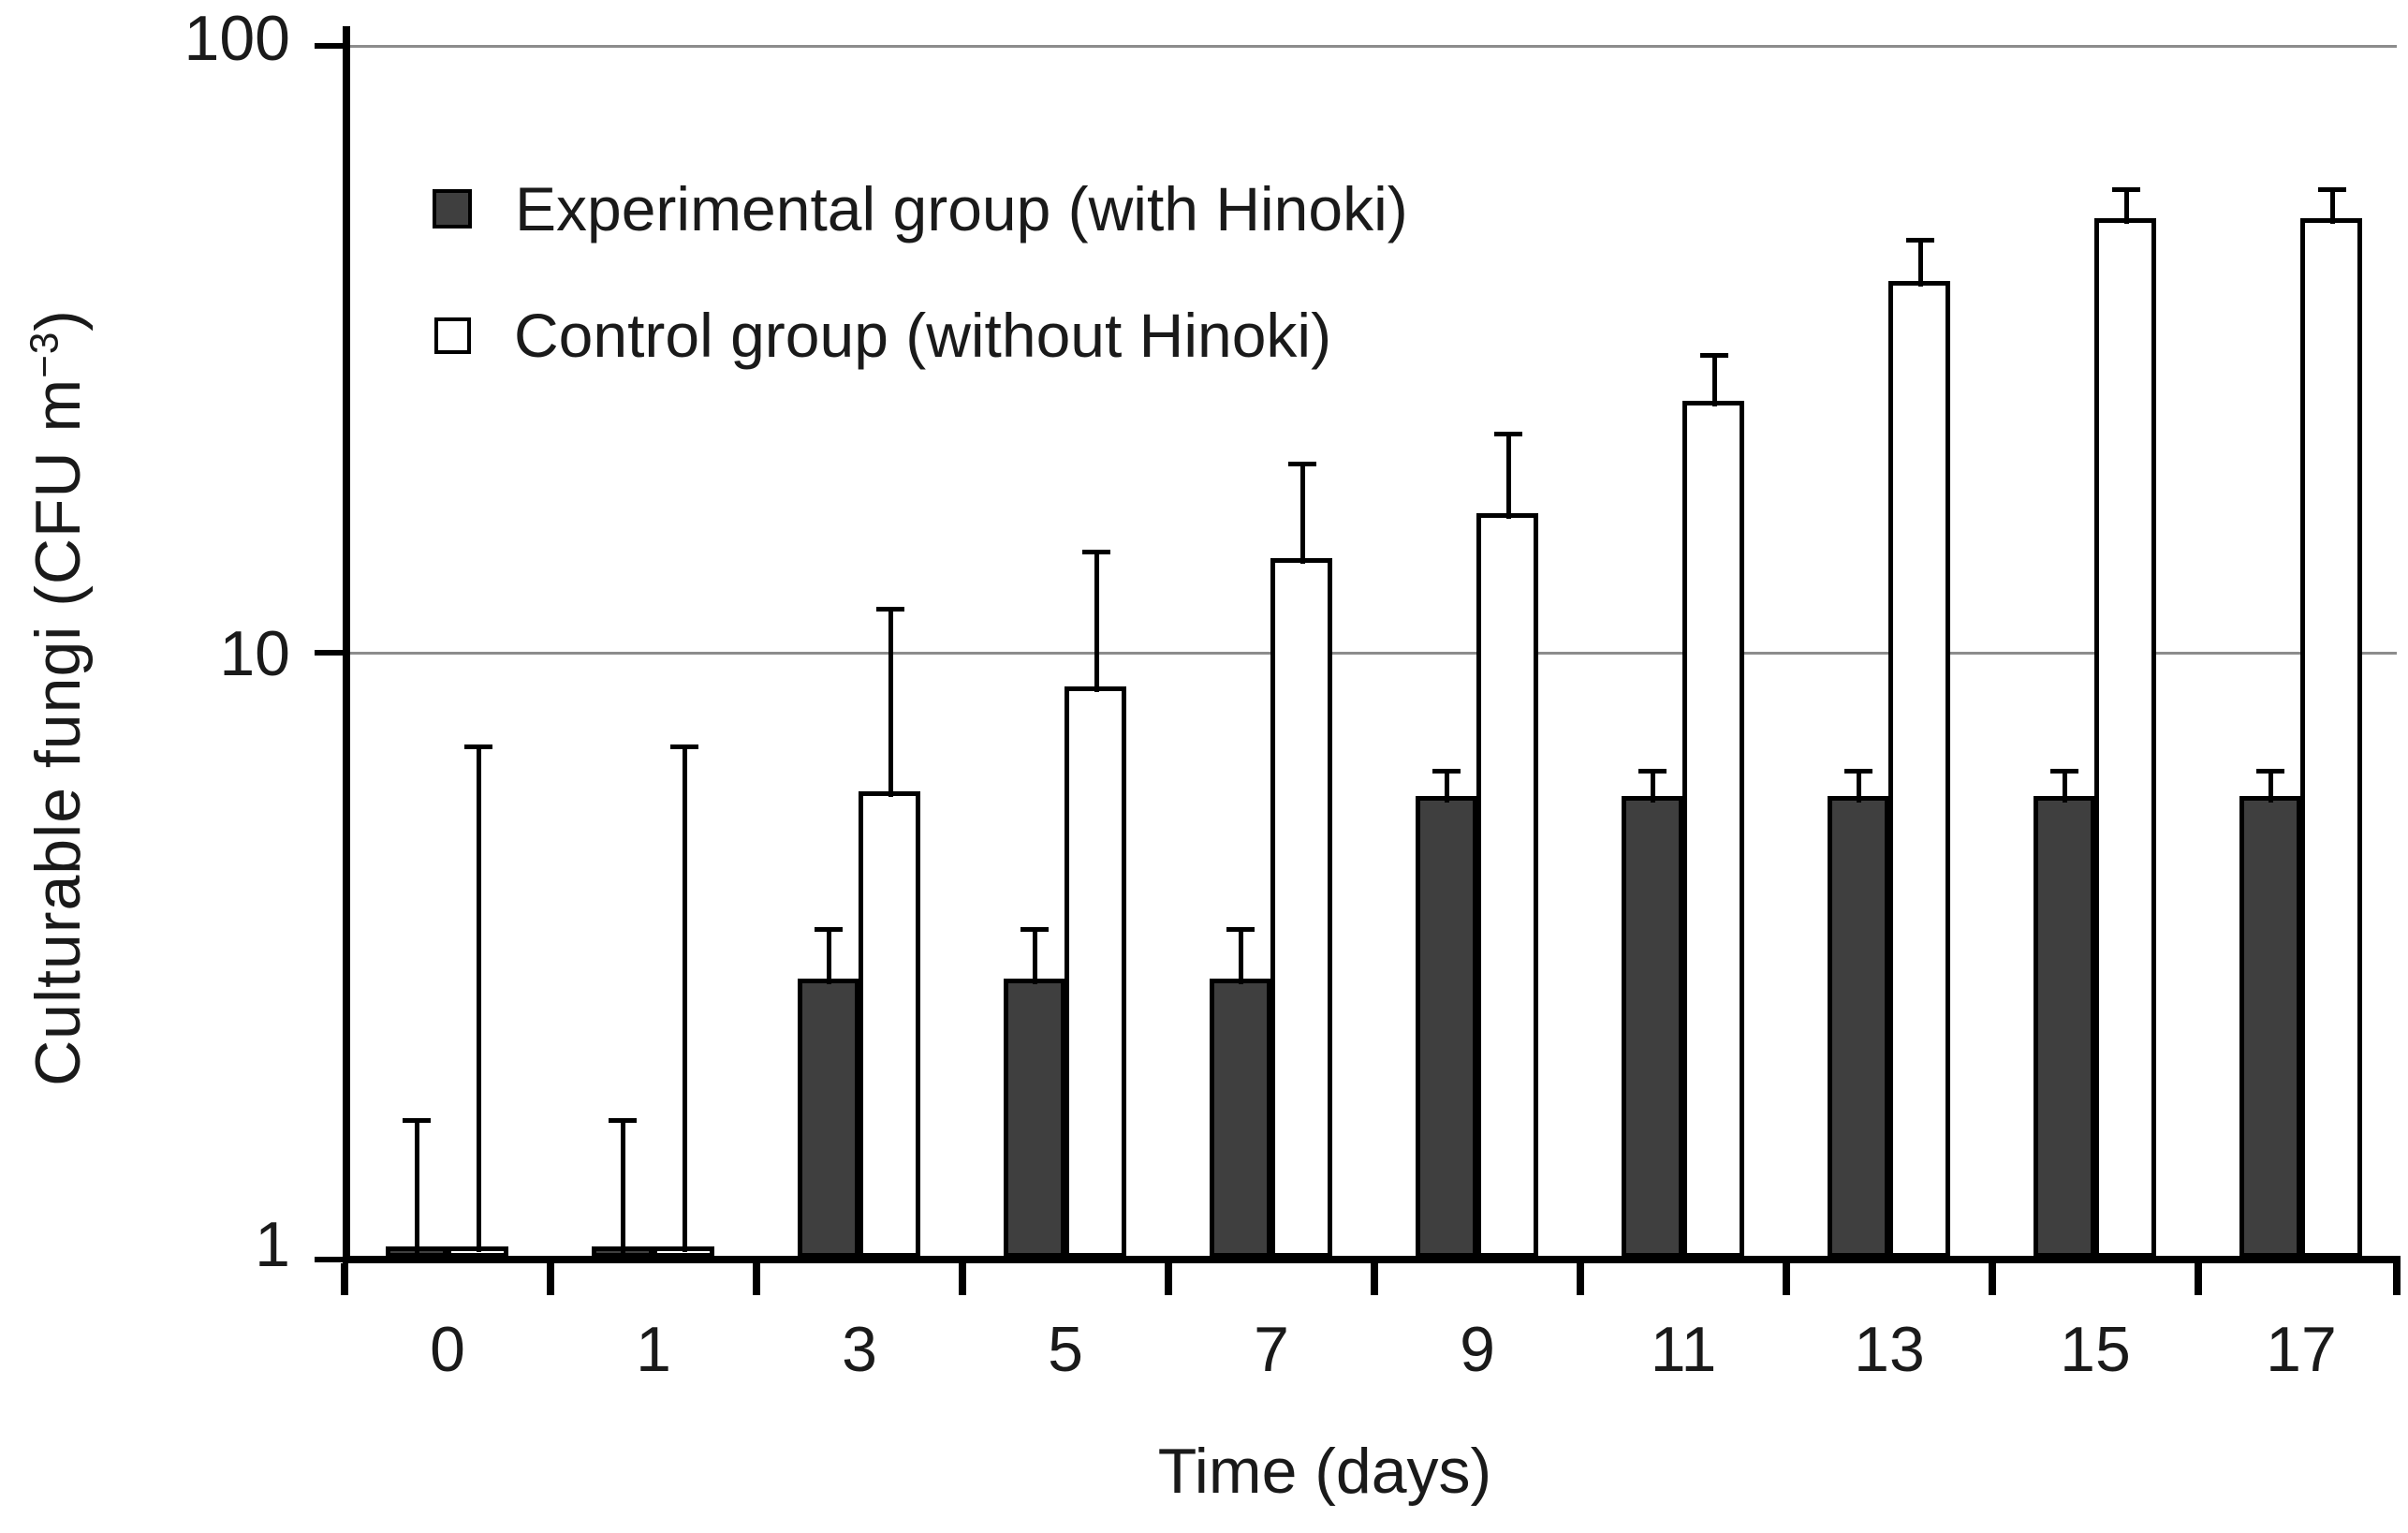 The width and height of the screenshot is (2408, 1533). What do you see at coordinates (653, 1349) in the screenshot?
I see `x-tick-label-1: 1` at bounding box center [653, 1349].